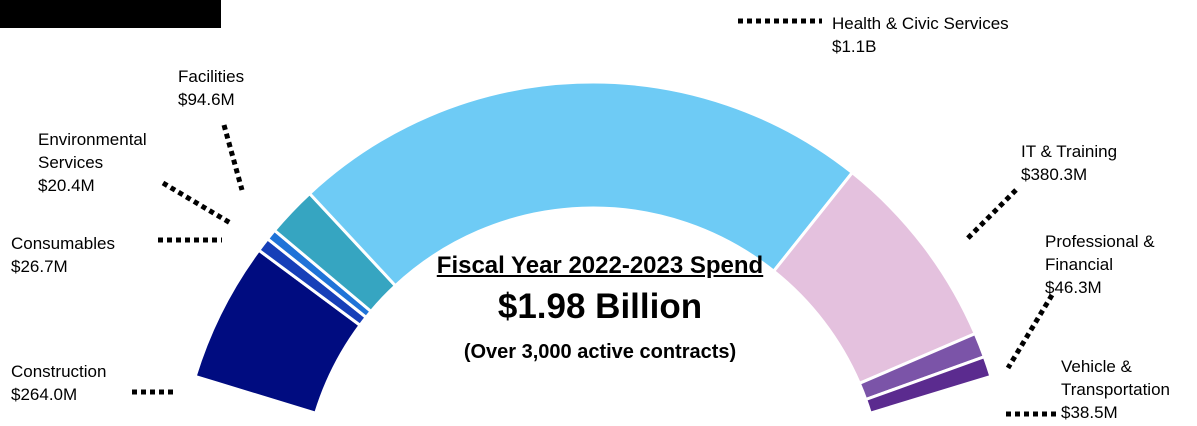 This screenshot has height=426, width=1197. I want to click on chart-subtitle: (Over 3,000 active contracts), so click(600, 352).